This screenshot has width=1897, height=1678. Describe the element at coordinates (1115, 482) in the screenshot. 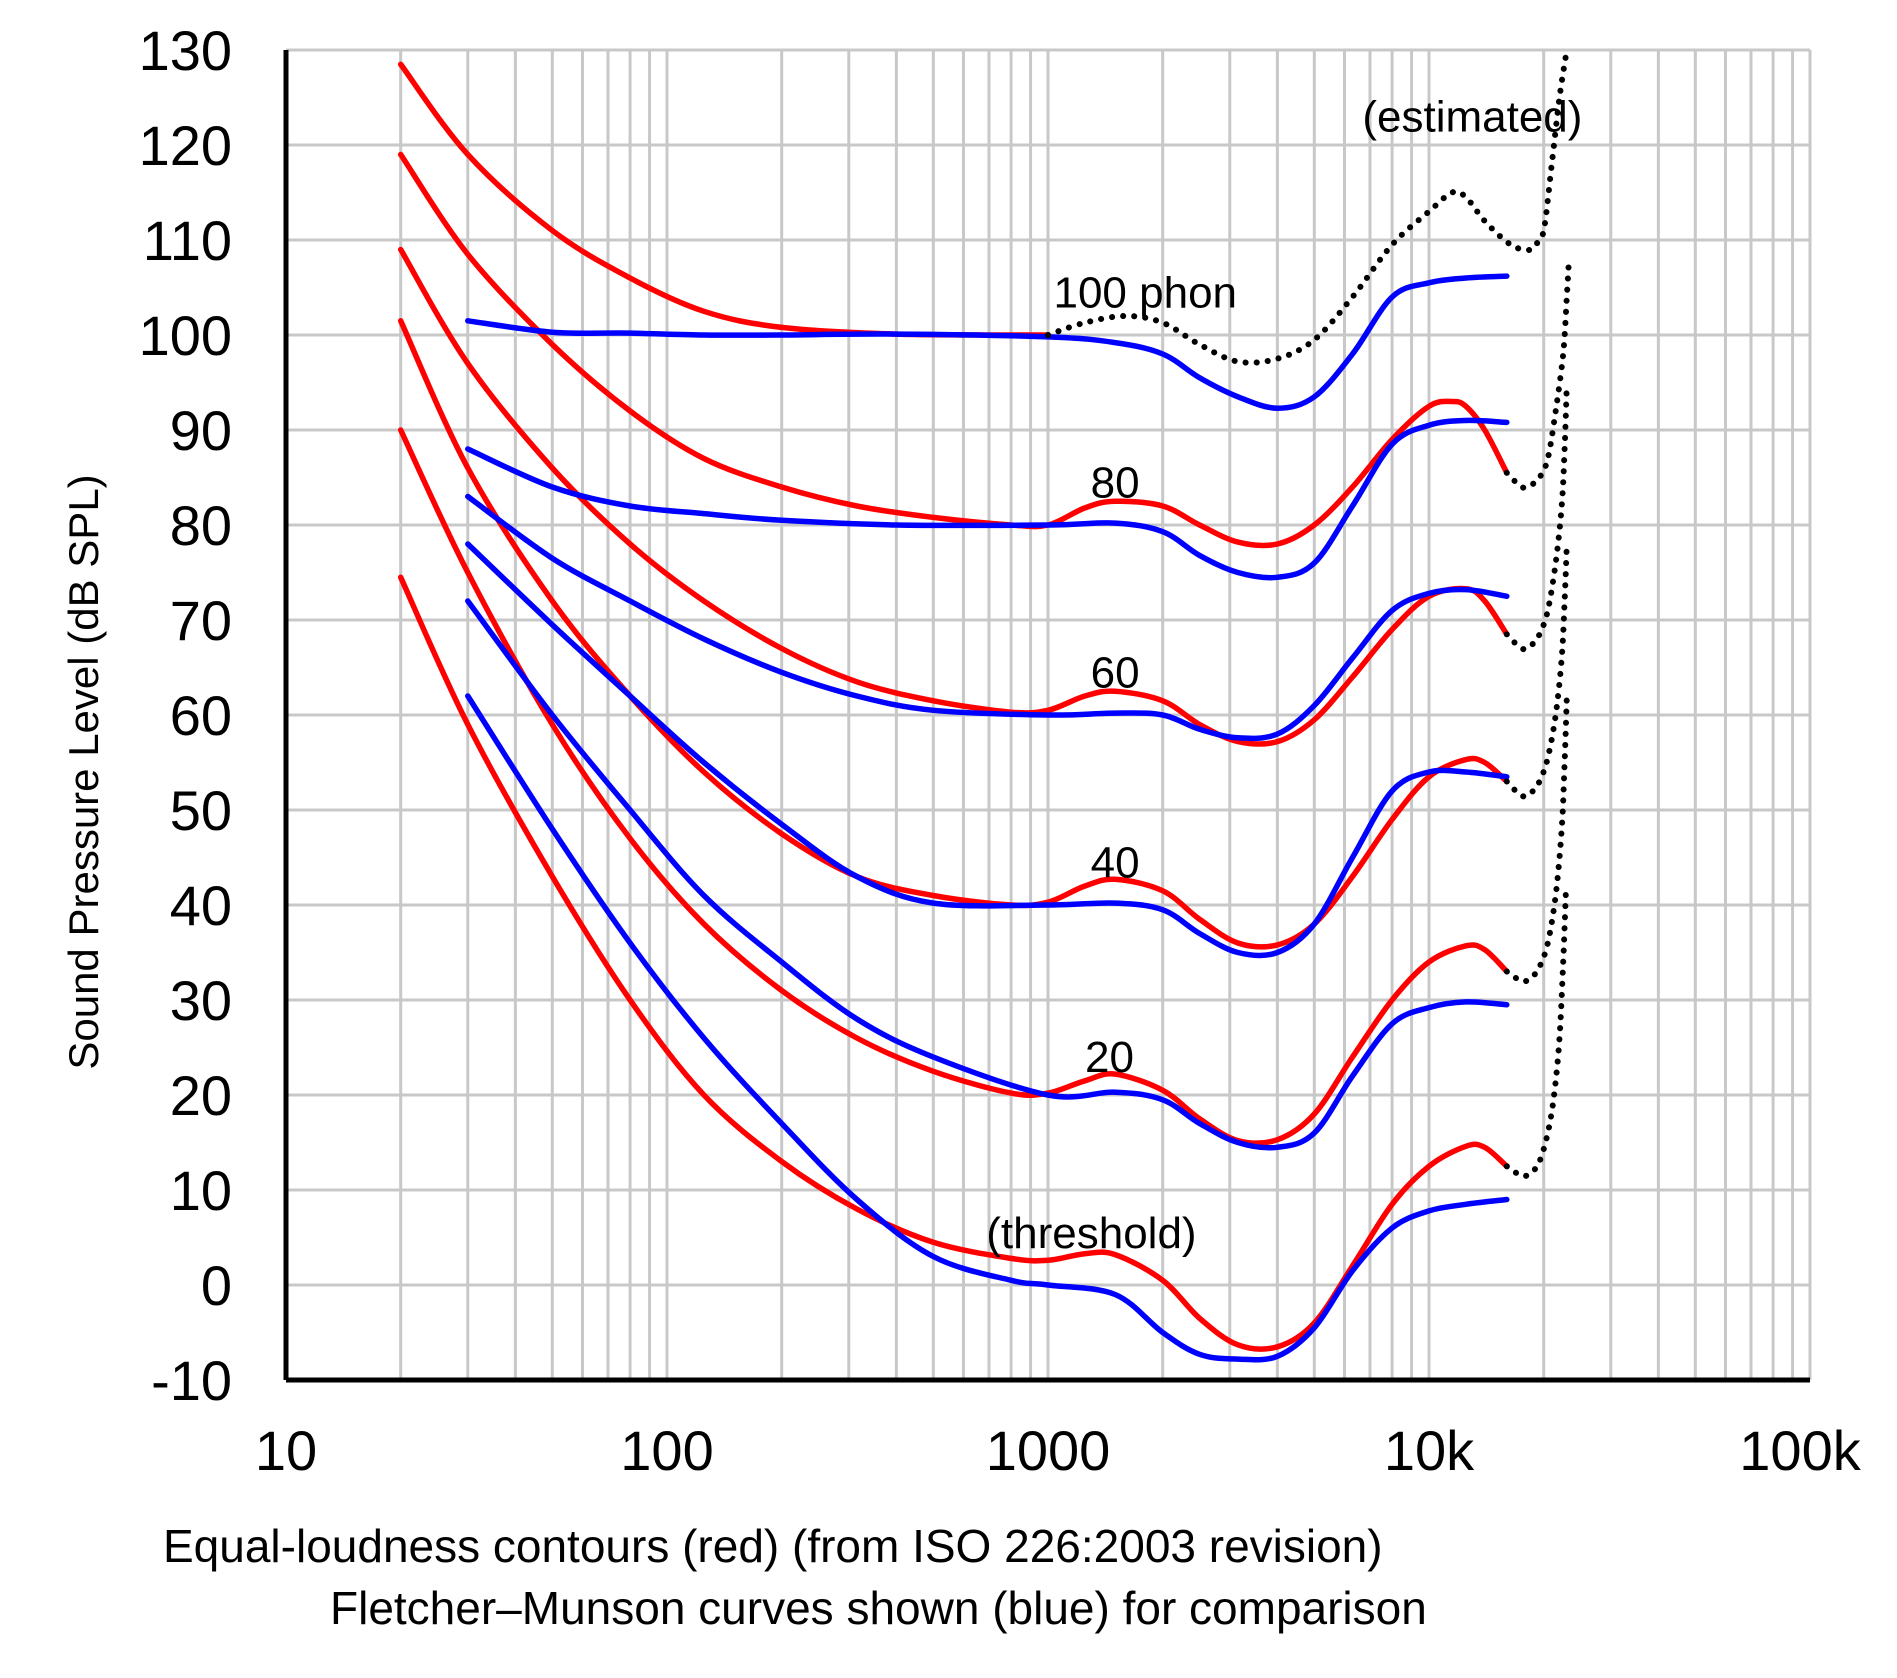

I see `curve-annotation: 80` at that location.